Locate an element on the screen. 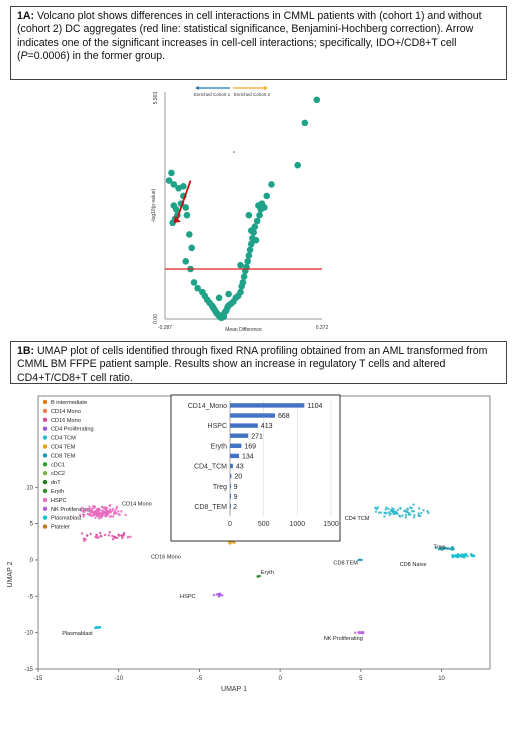  umap-x-tick: 5 is located at coordinates (361, 679).